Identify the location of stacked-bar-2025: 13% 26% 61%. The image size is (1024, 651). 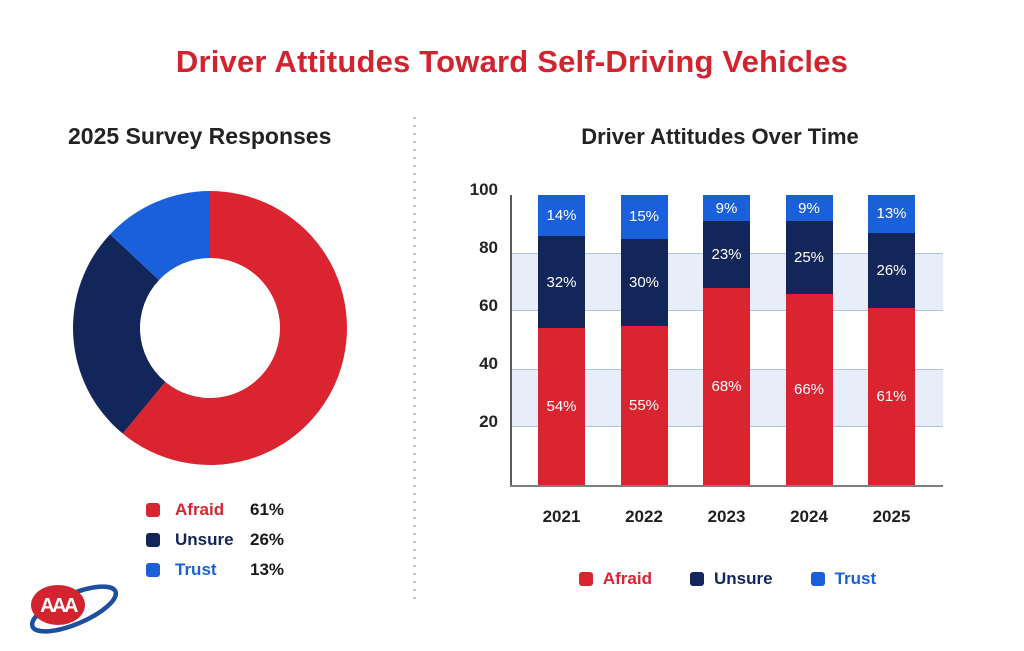
(891, 340).